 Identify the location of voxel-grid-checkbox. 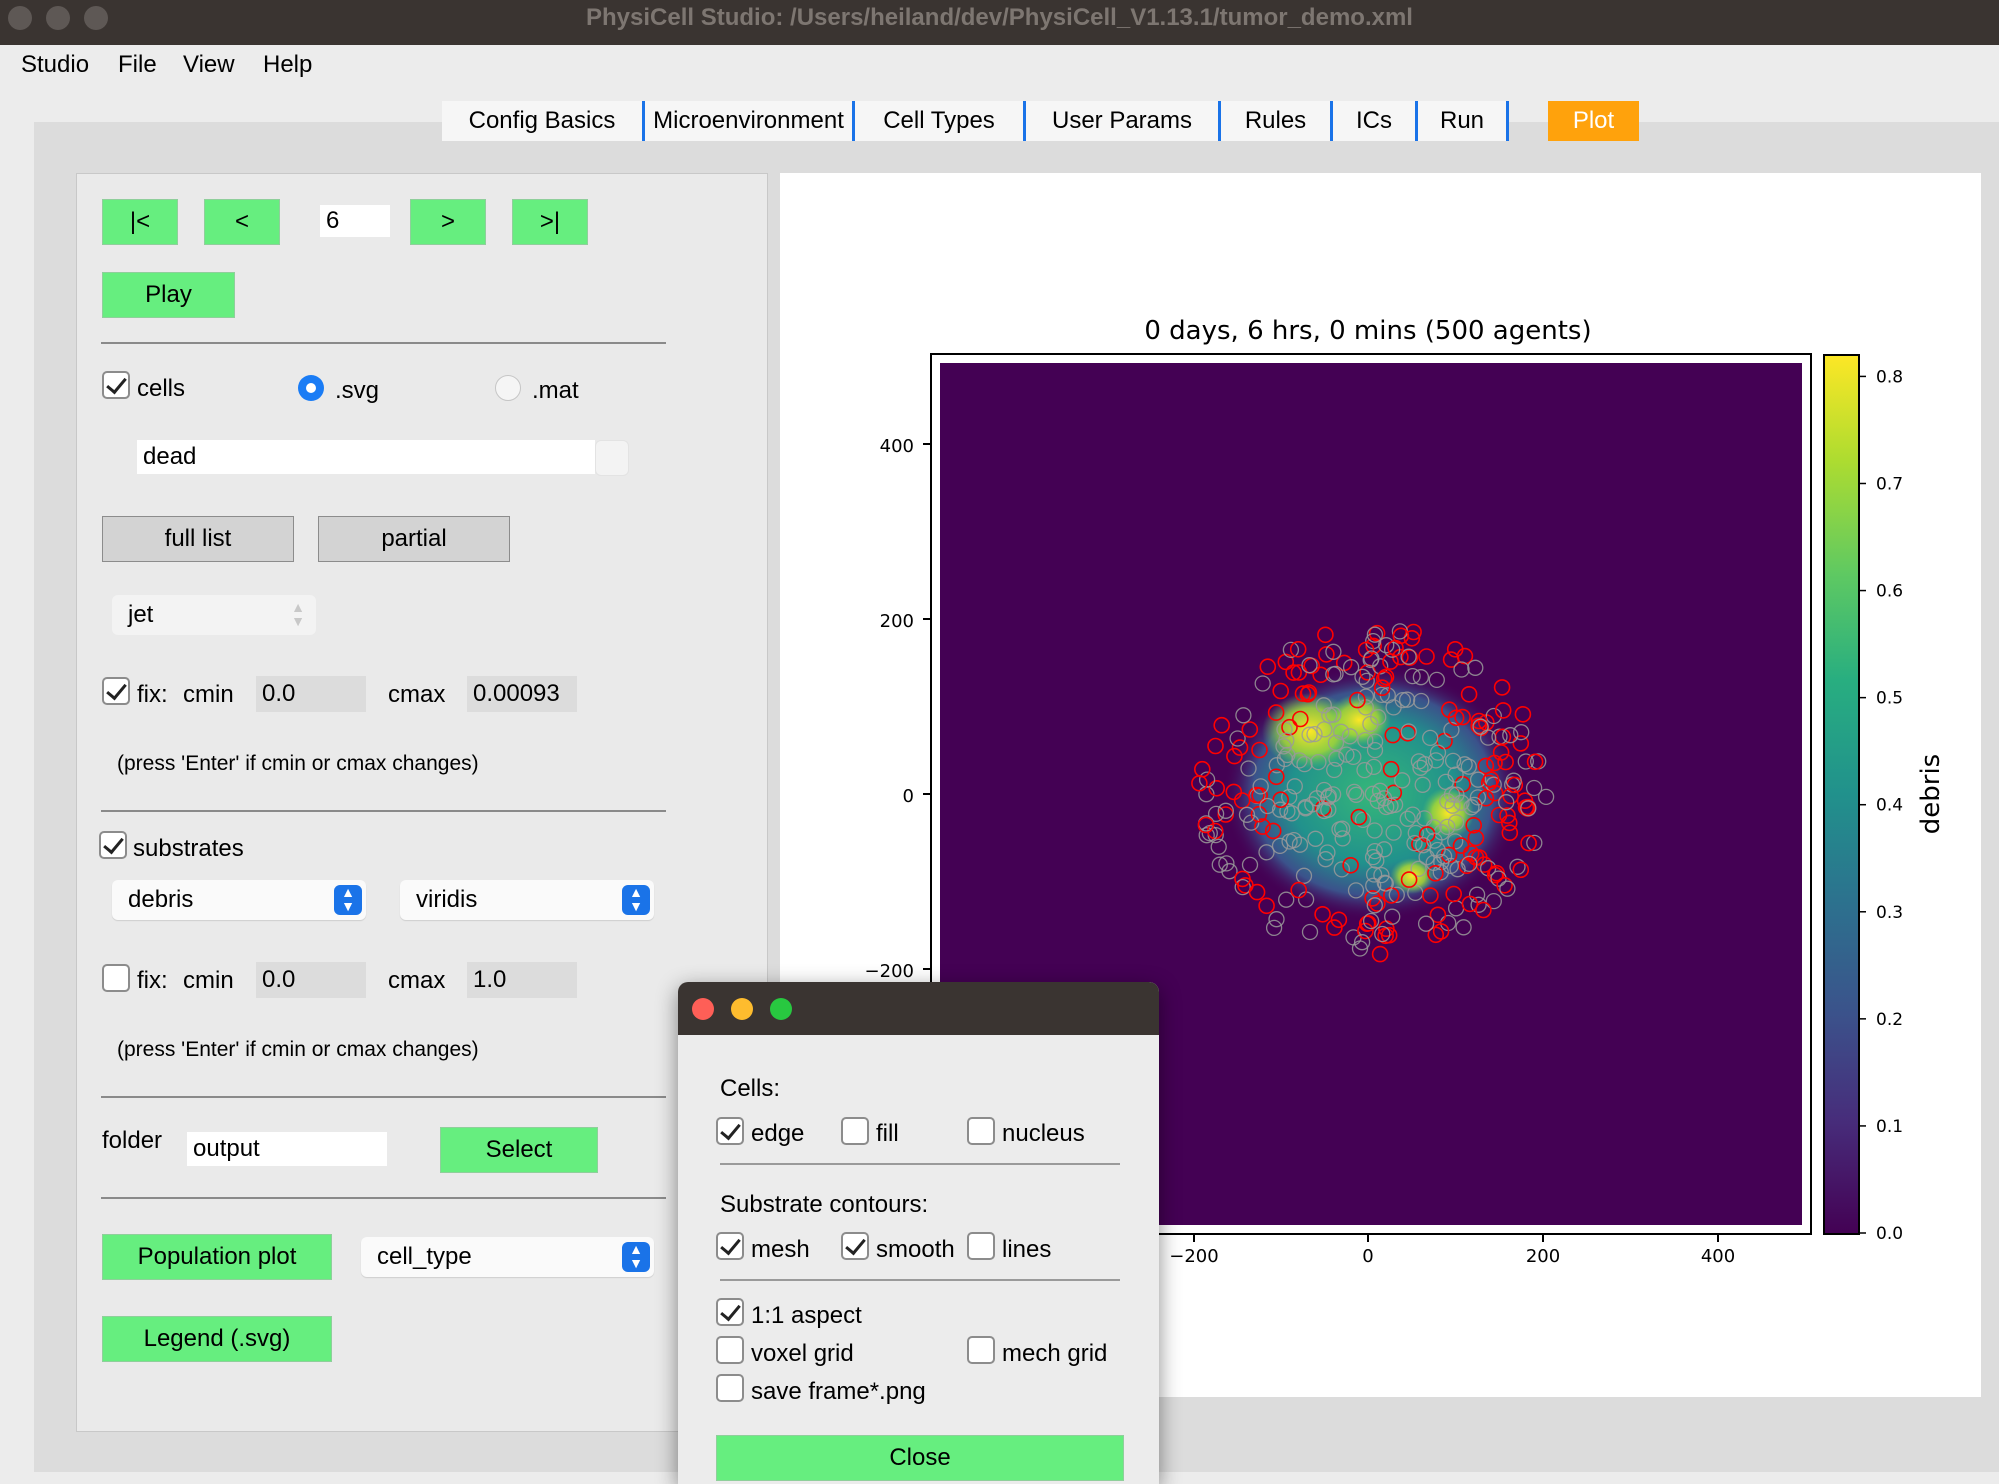
(730, 1350).